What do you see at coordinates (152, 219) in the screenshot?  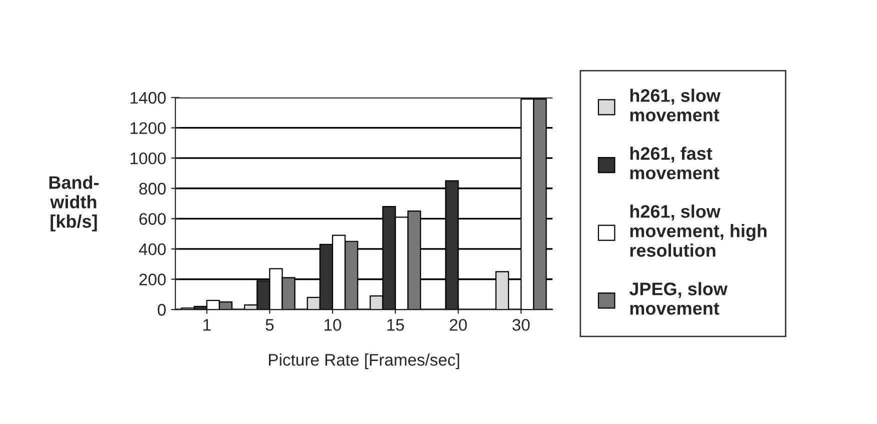 I see `y-tick-label: 600` at bounding box center [152, 219].